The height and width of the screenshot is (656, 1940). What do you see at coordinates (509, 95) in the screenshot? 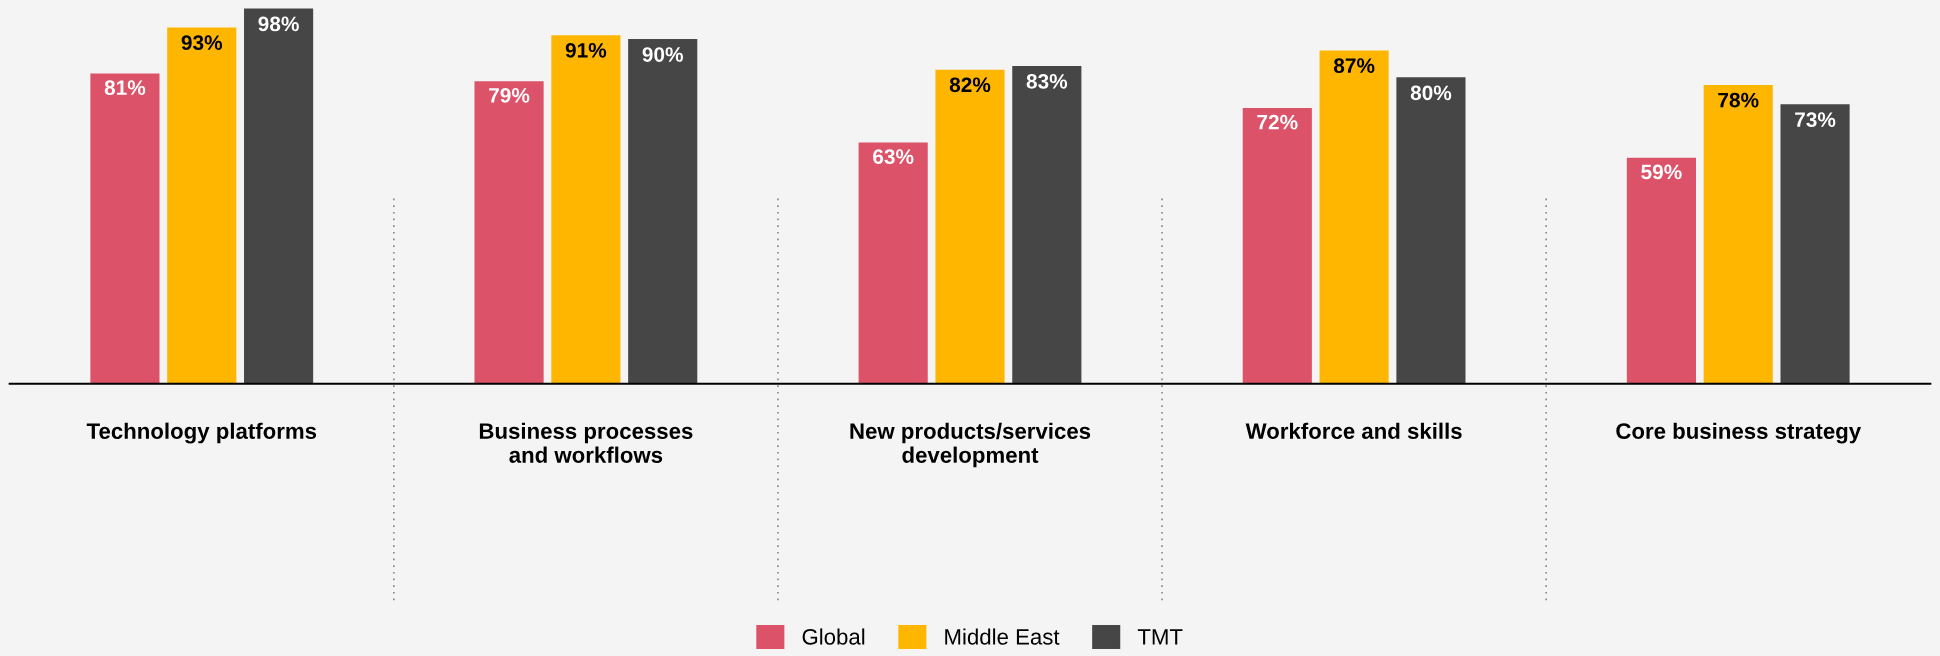
I see `data-label: 79%` at bounding box center [509, 95].